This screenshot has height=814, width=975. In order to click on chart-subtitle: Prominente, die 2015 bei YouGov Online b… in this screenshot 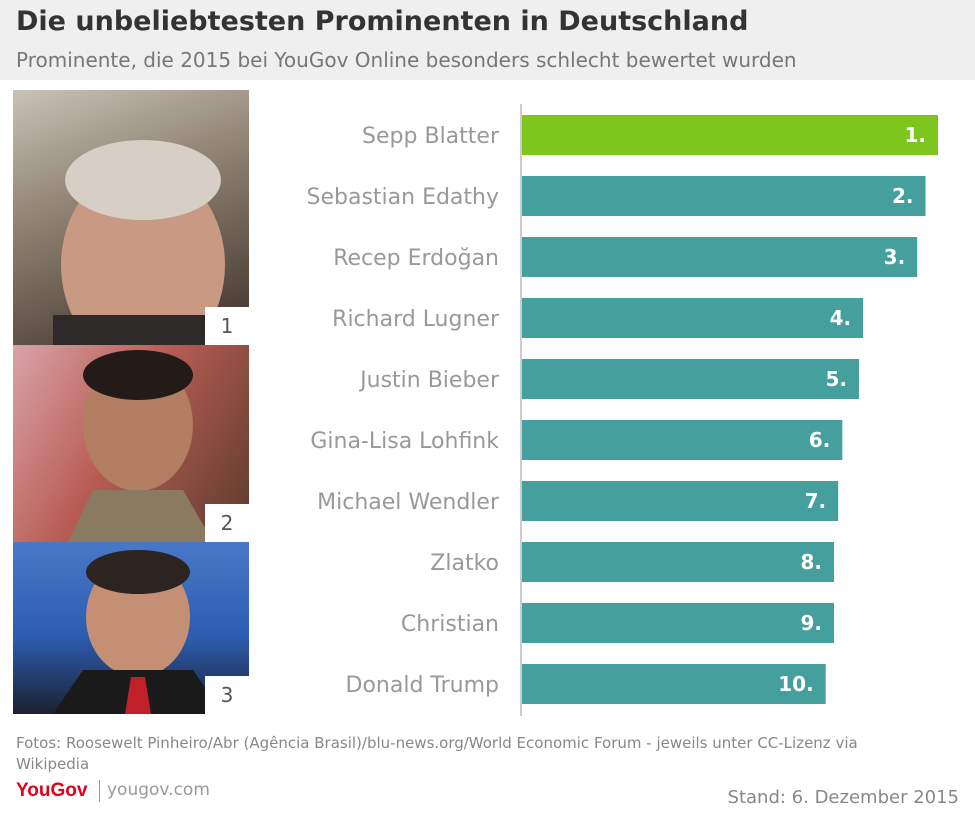, I will do `click(406, 60)`.